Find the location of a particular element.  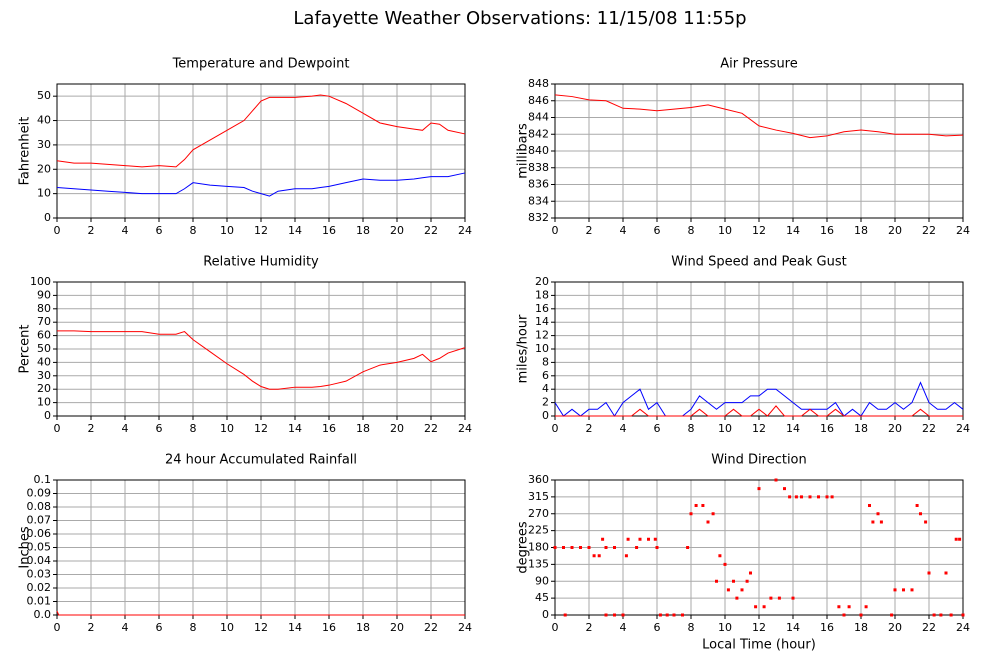

y-tick-label: 14 is located at coordinates (542, 321).